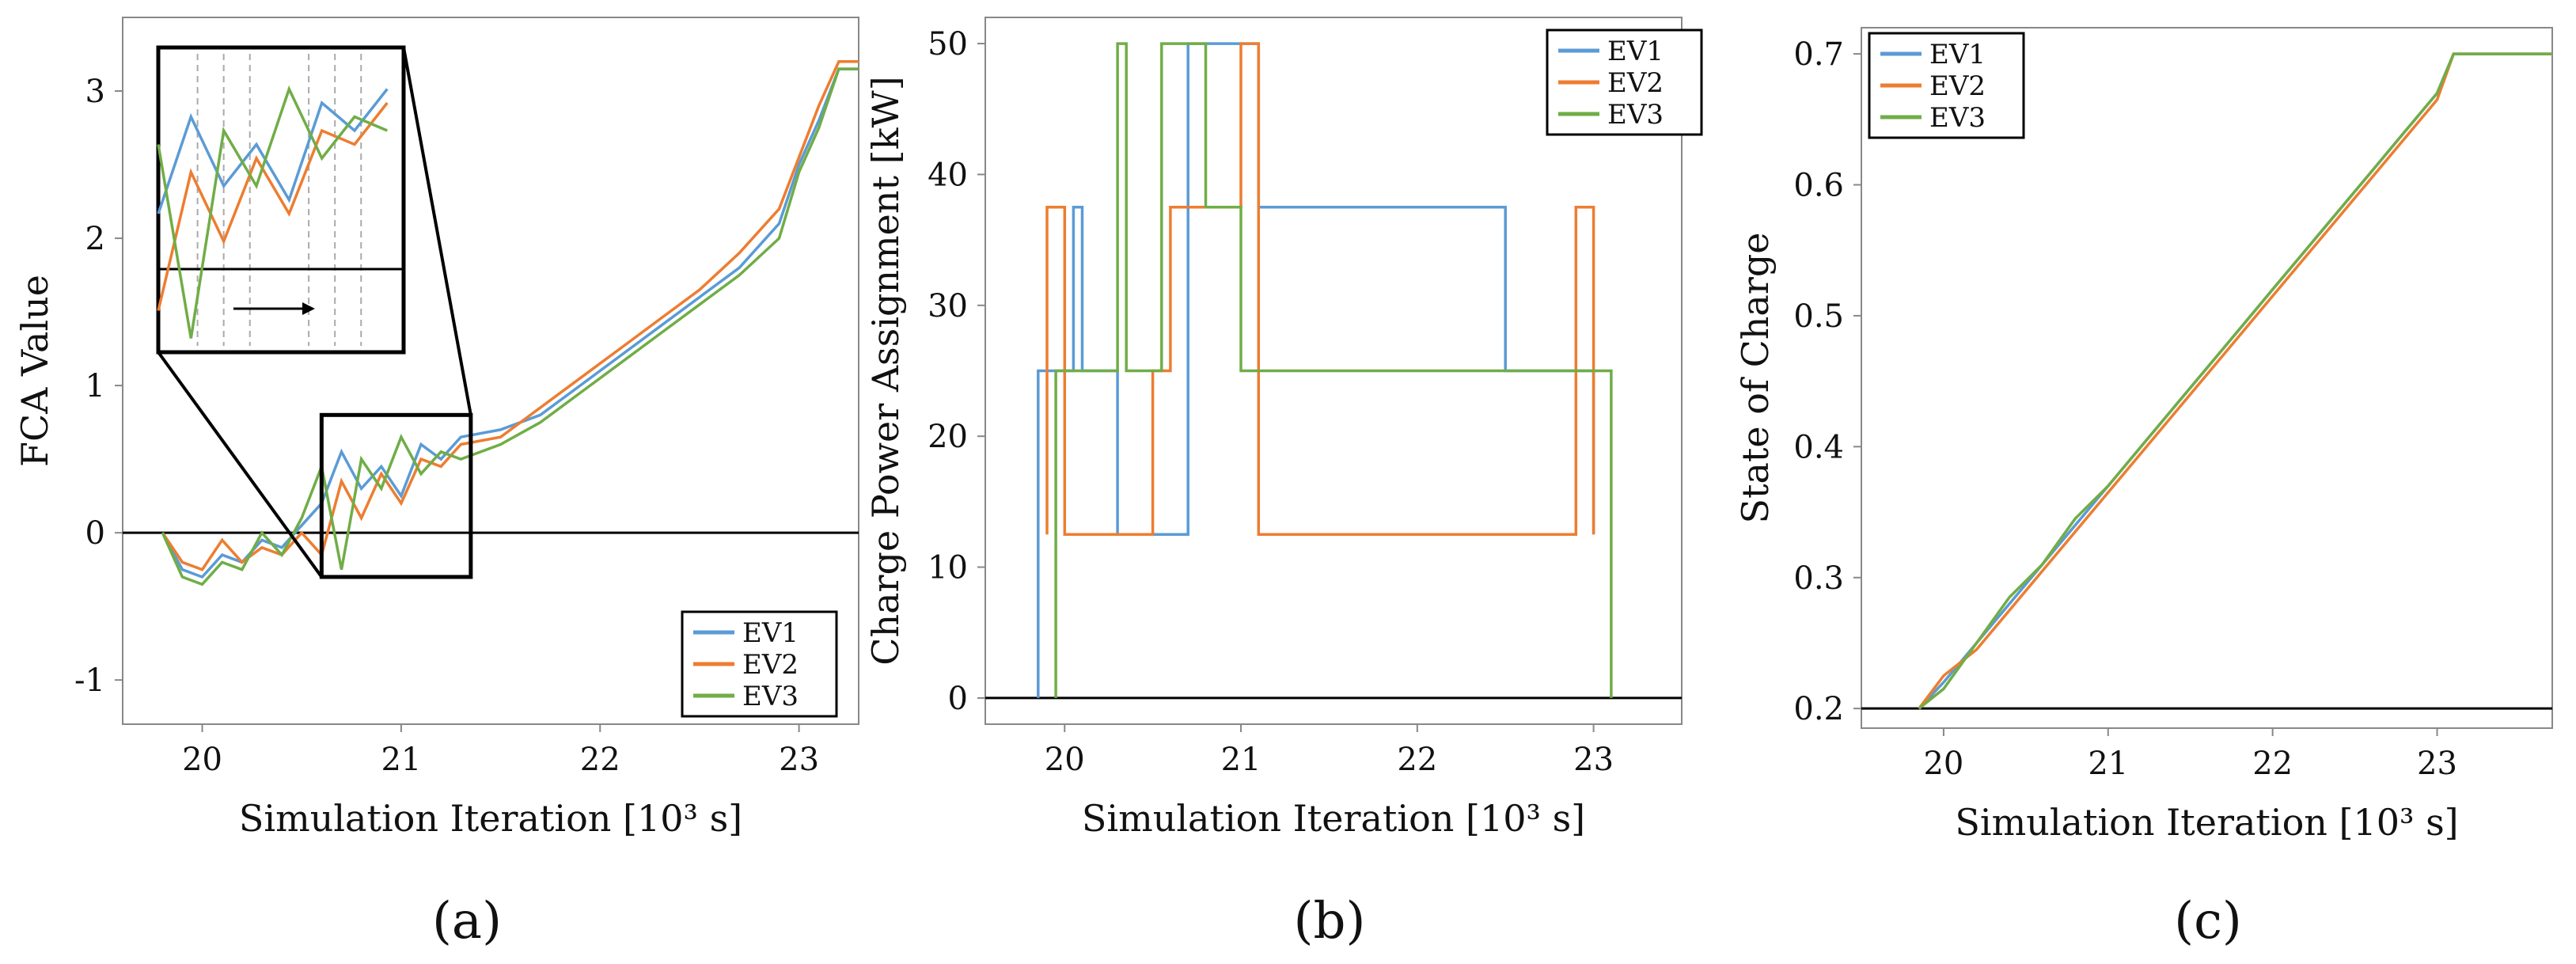  Describe the element at coordinates (95, 239) in the screenshot. I see `y-tick-label: 2` at that location.